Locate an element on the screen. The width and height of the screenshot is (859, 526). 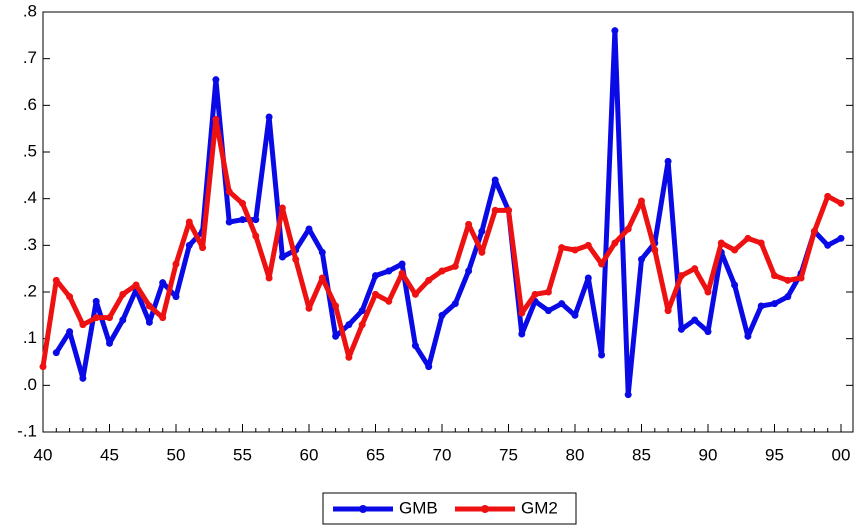
x-tick-label: 65 is located at coordinates (375, 454).